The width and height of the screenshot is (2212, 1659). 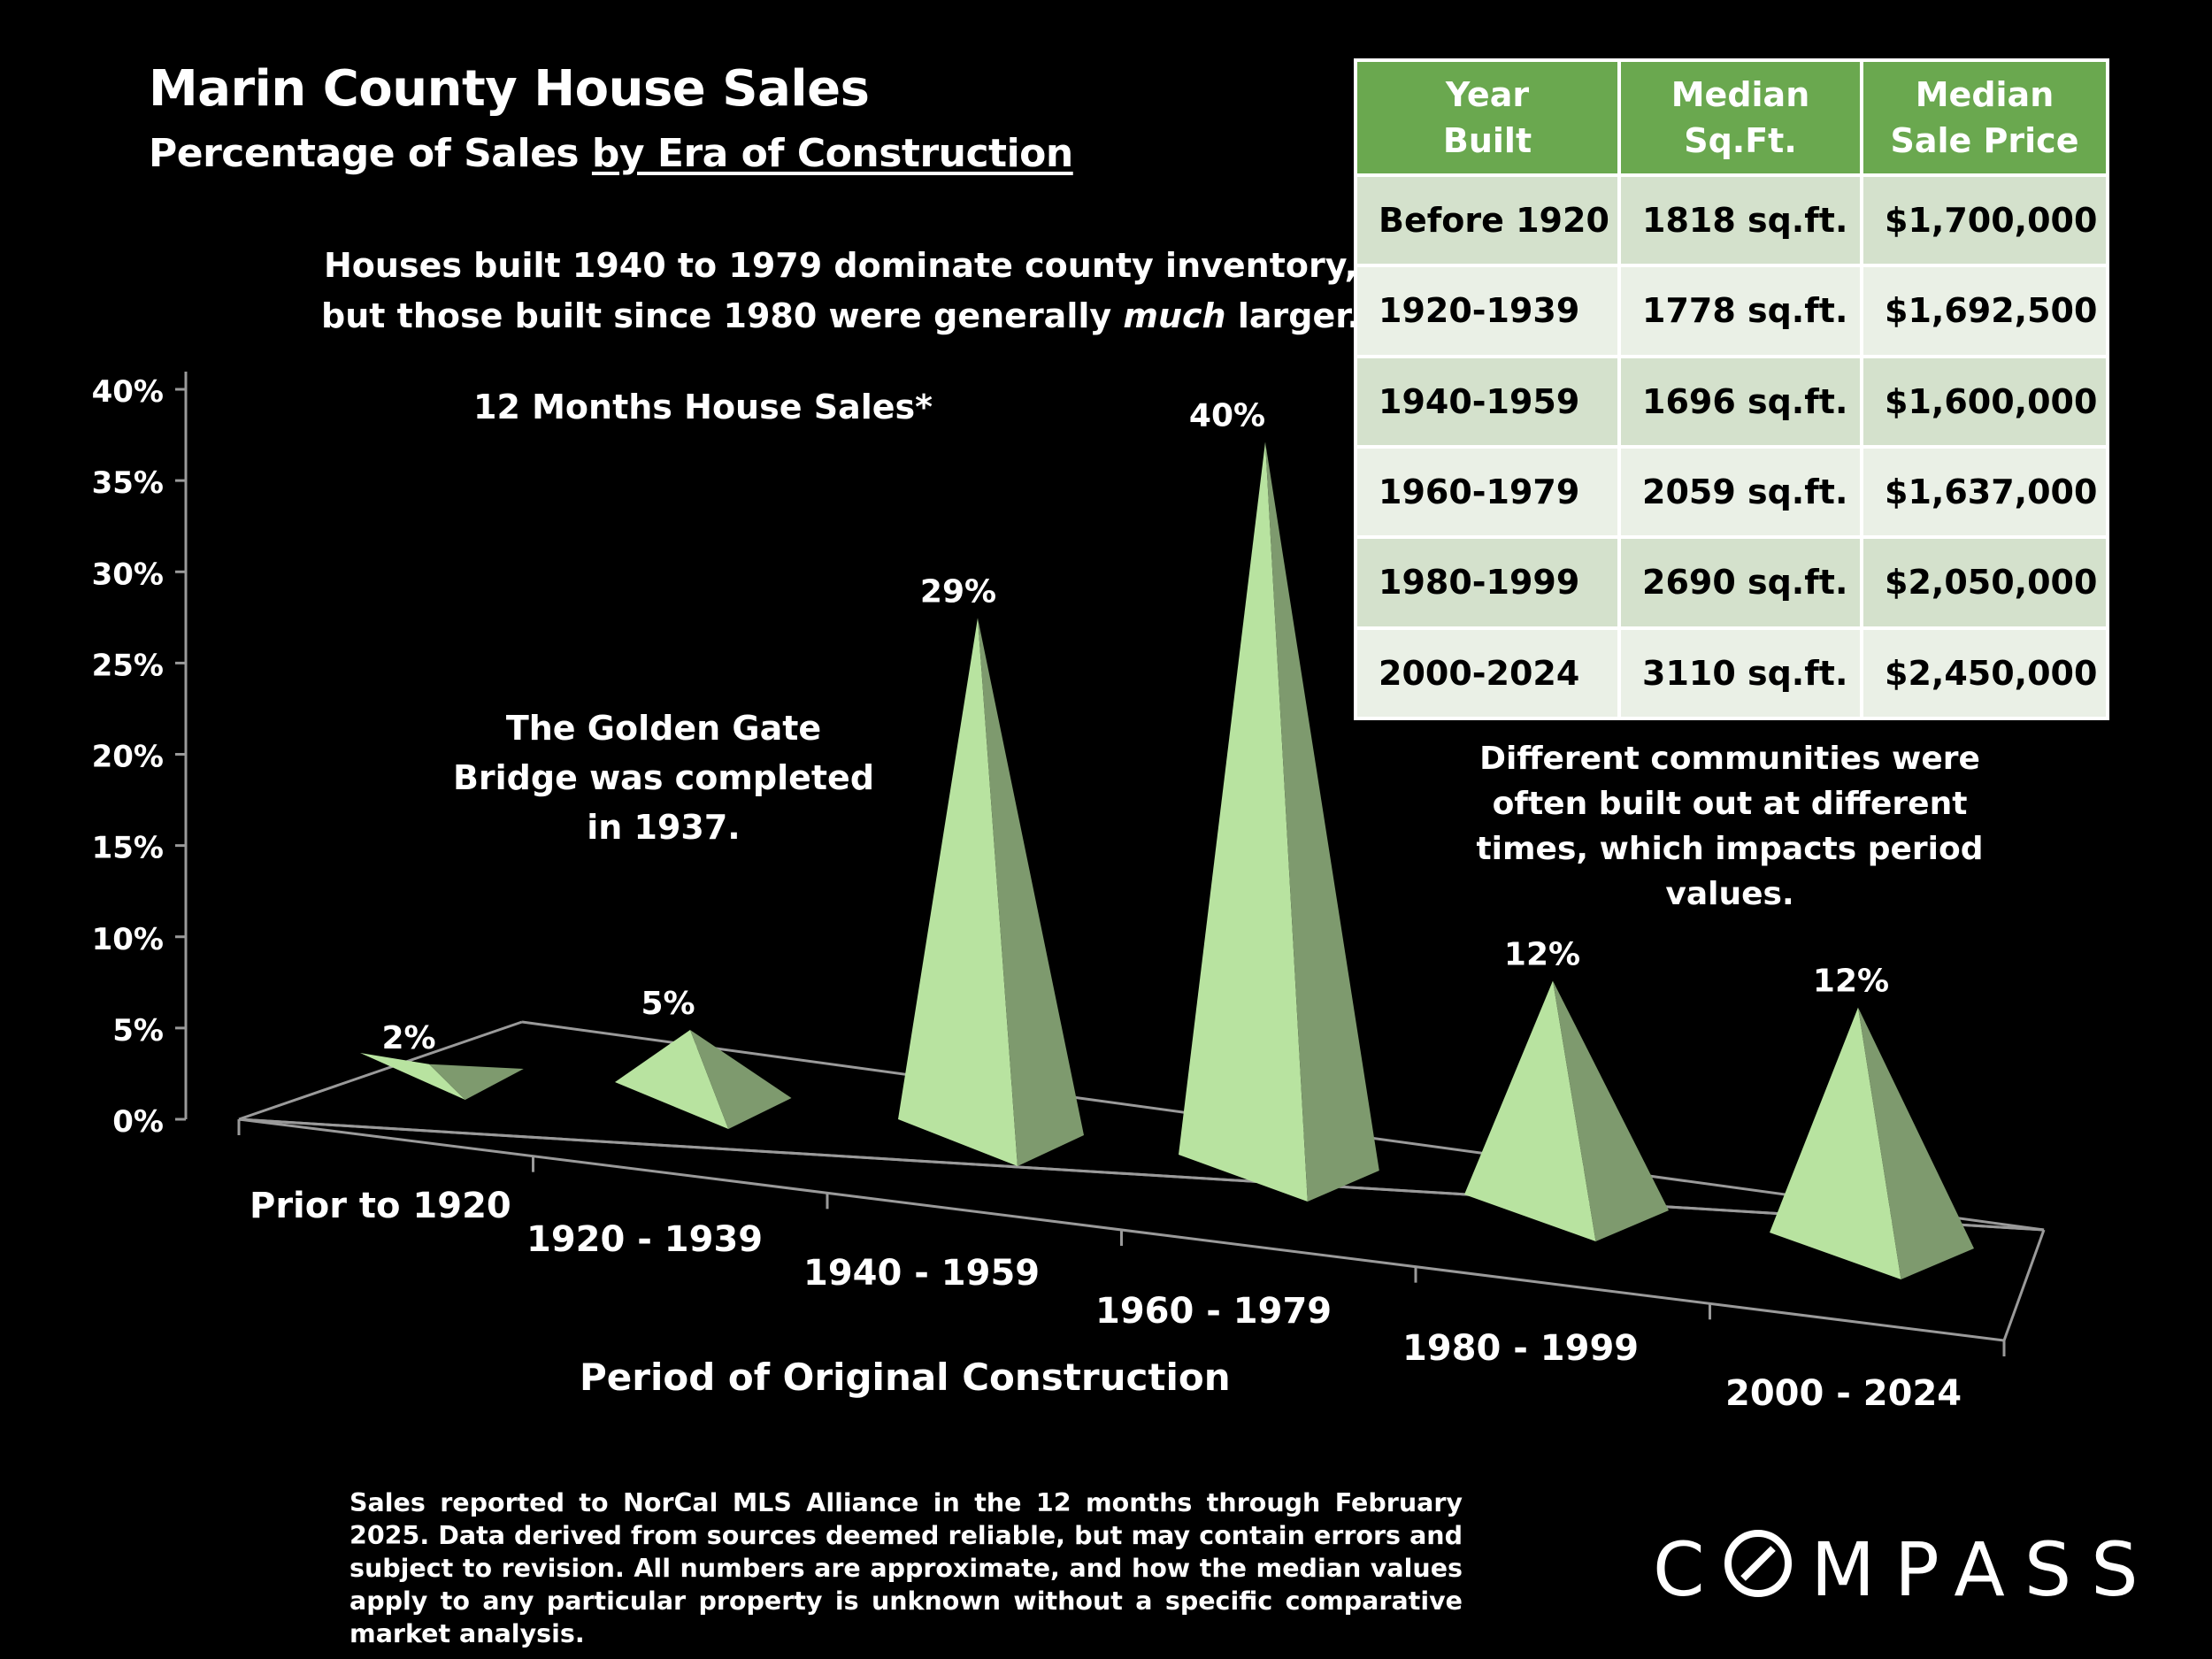 I want to click on y-tick-label: 20%, so click(x=128, y=758).